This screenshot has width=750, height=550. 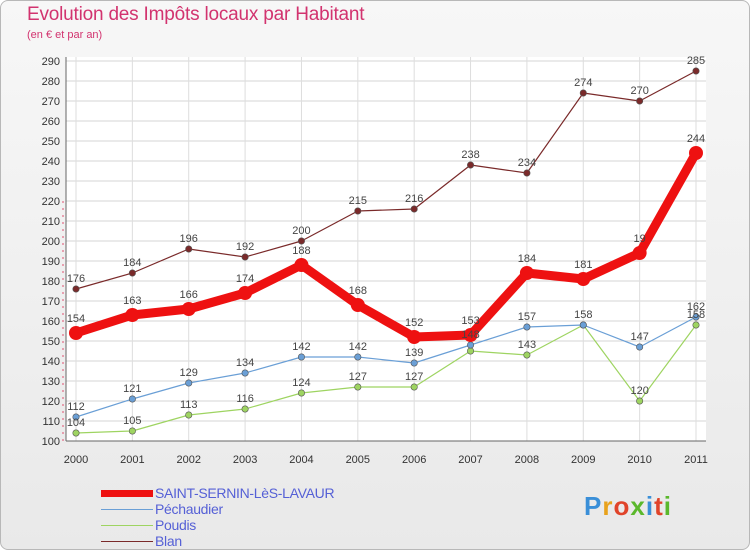 I want to click on data-label: 129, so click(x=189, y=373).